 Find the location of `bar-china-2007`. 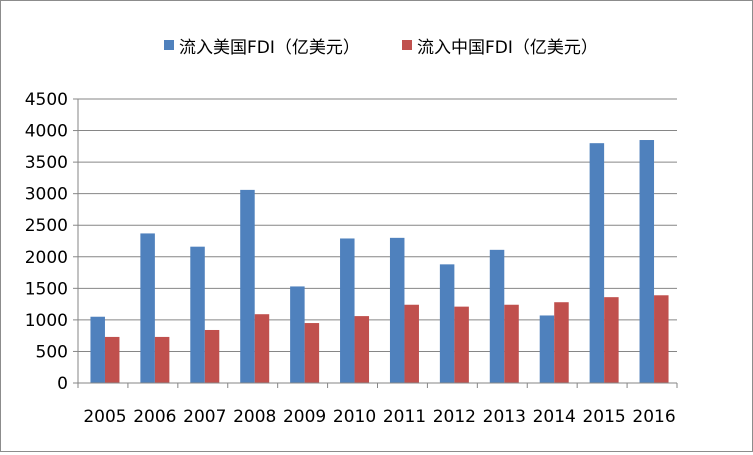

bar-china-2007 is located at coordinates (212, 356).